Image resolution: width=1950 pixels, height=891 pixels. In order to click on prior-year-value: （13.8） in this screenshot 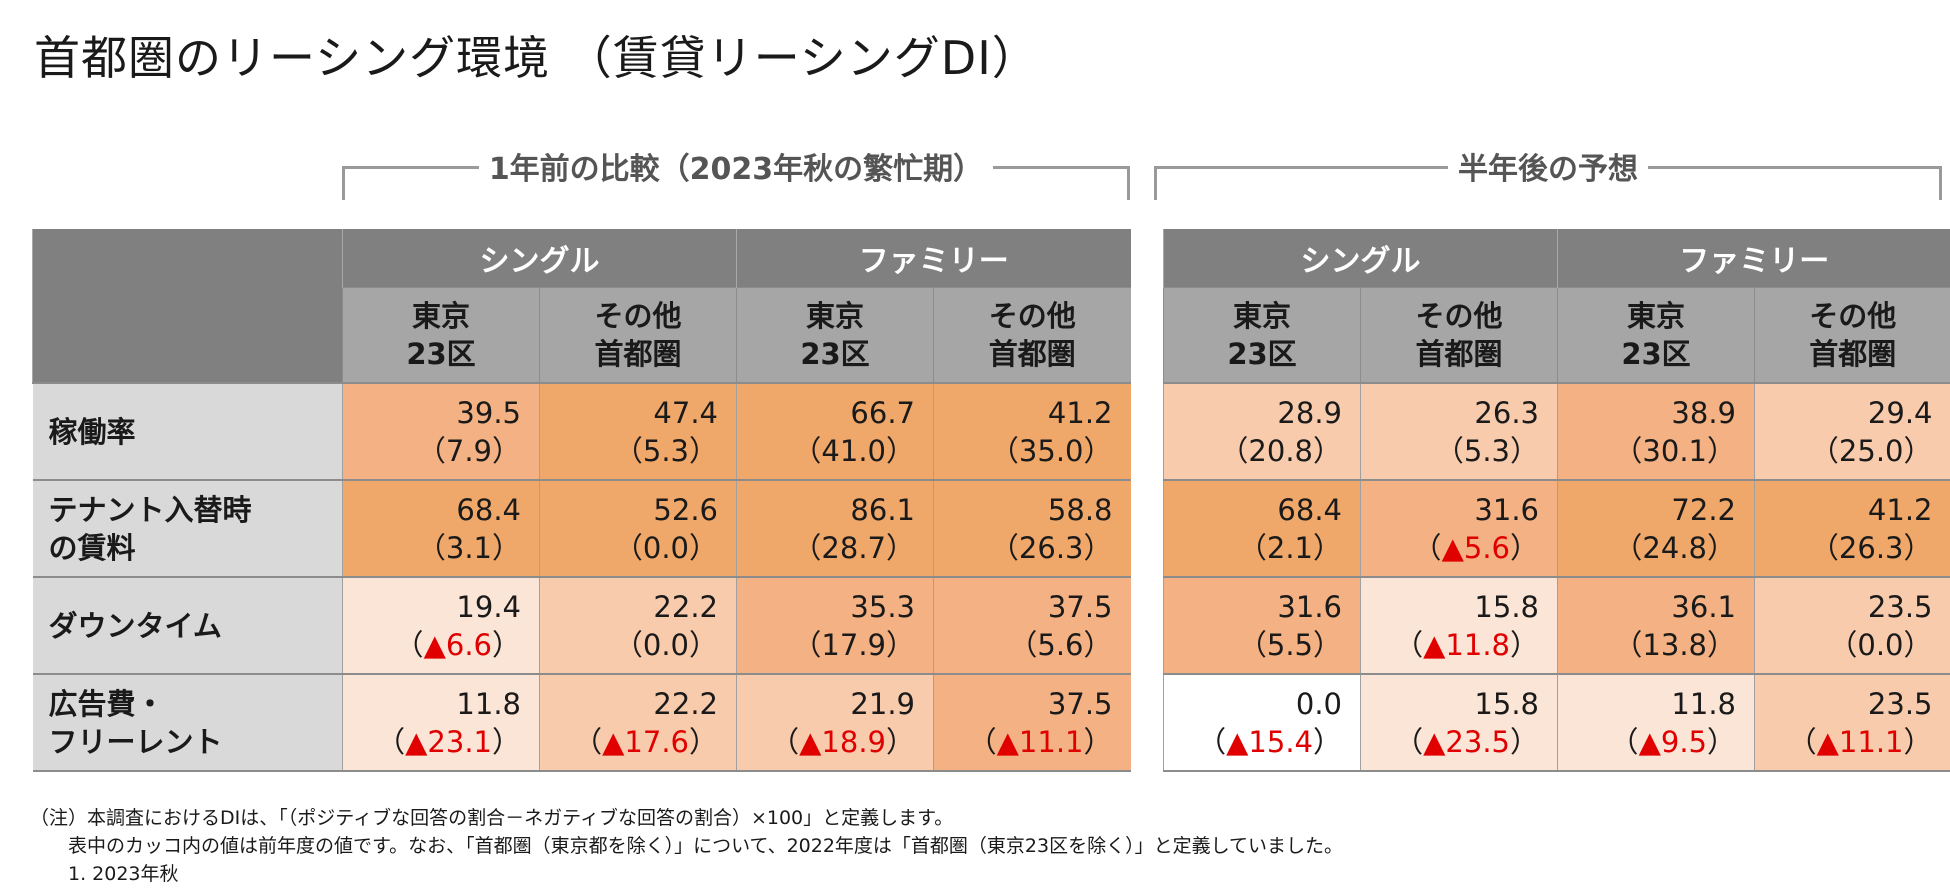, I will do `click(1674, 644)`.